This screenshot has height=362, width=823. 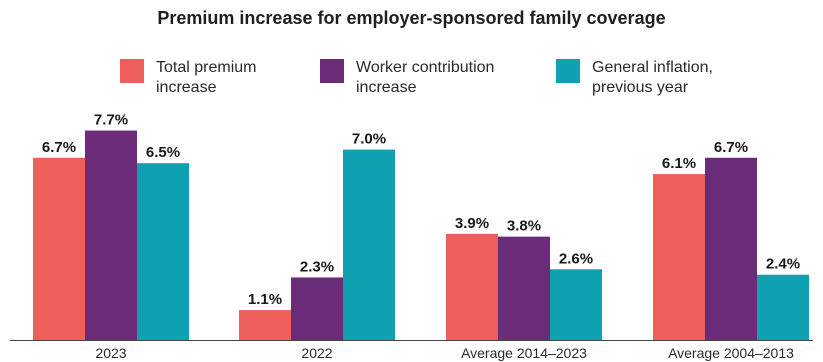 What do you see at coordinates (524, 353) in the screenshot?
I see `category-label-average-2014-2023: Average 2014–2023` at bounding box center [524, 353].